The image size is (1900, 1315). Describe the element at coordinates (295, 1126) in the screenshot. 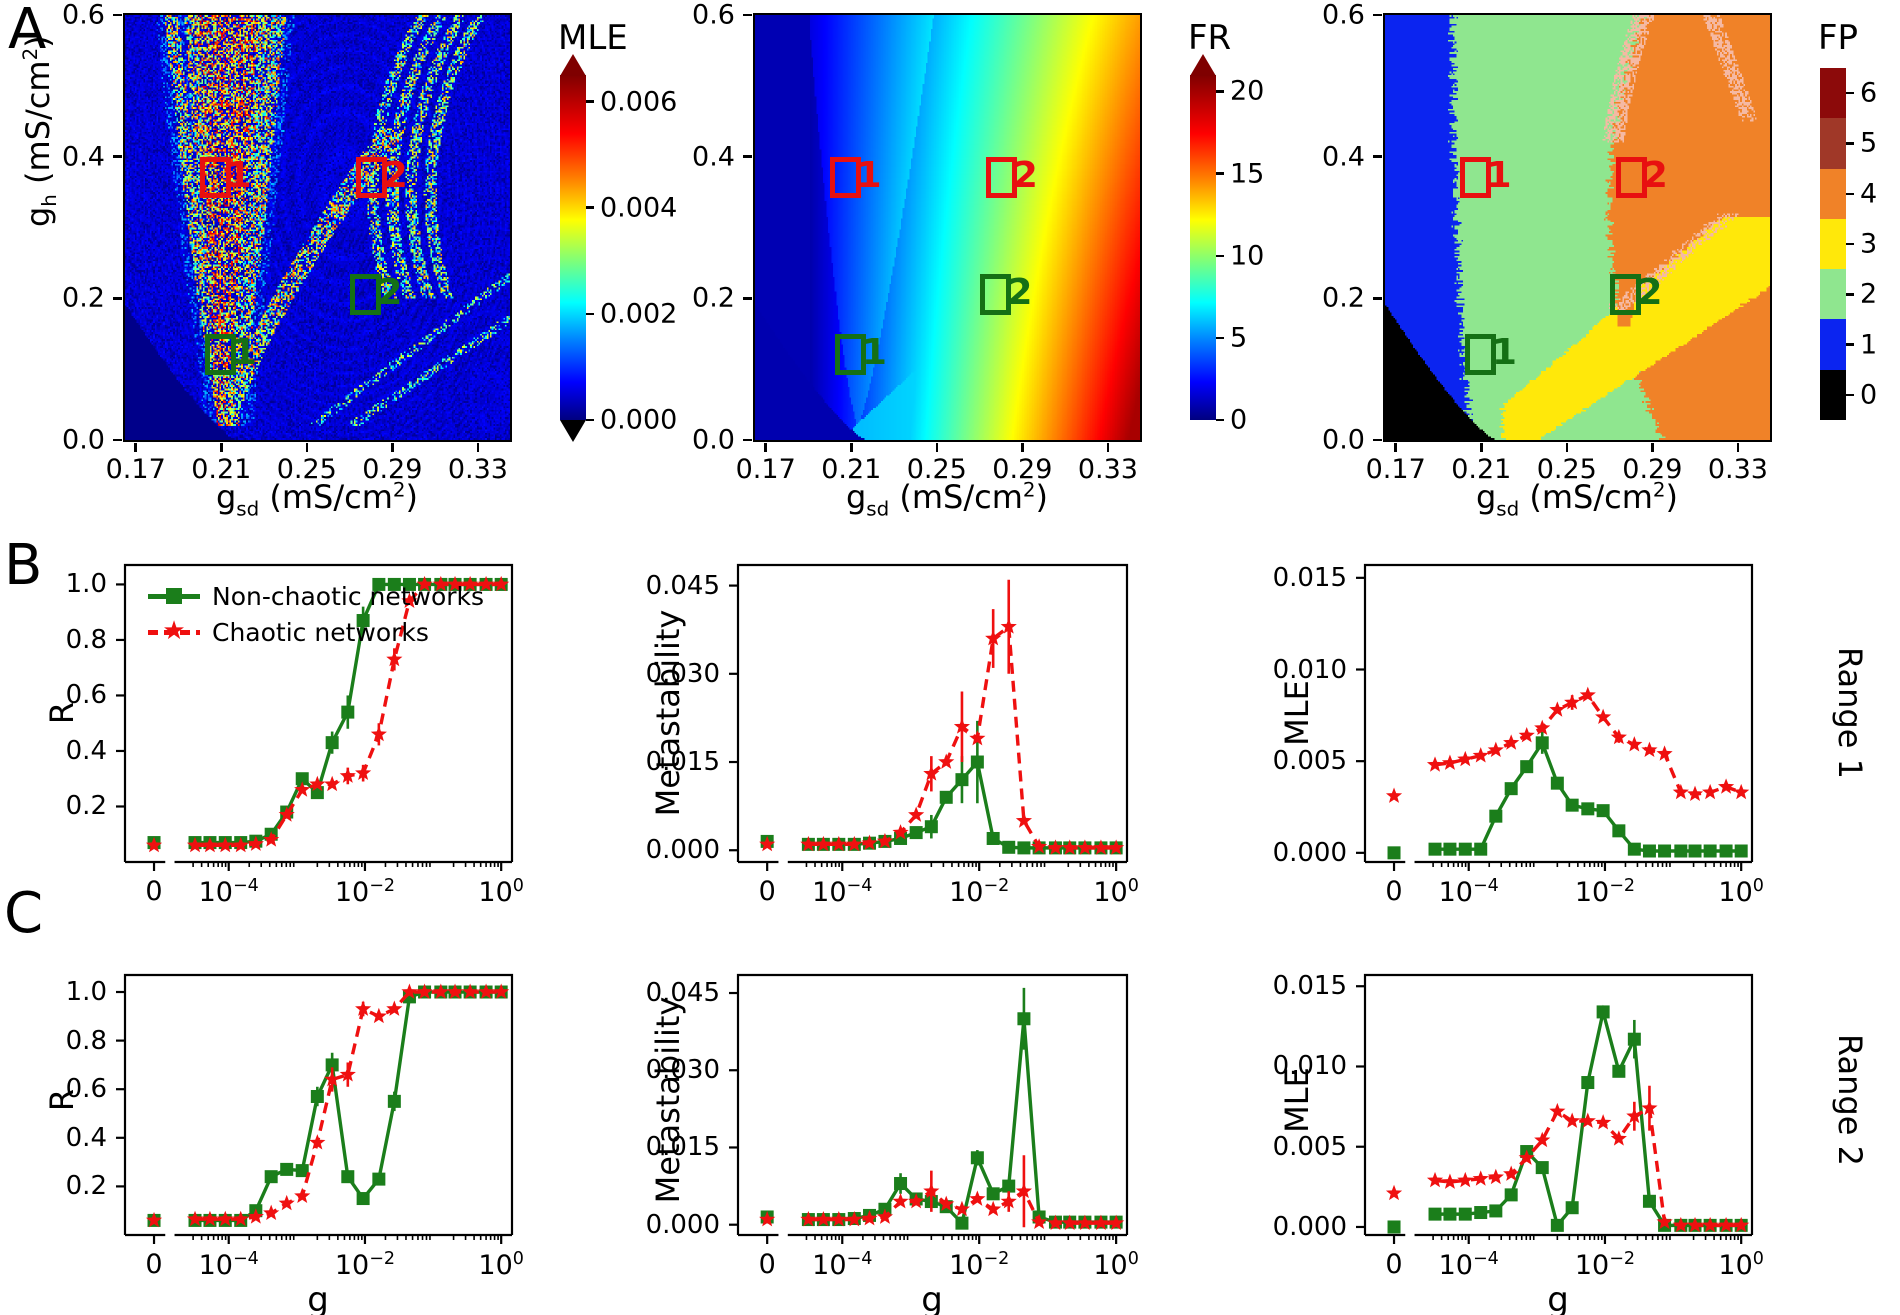

I see `plot-c-r: 0.2 0.4 0.6 0.8 1.0 0 10⁻⁴ 10⁻² 10⁰` at that location.